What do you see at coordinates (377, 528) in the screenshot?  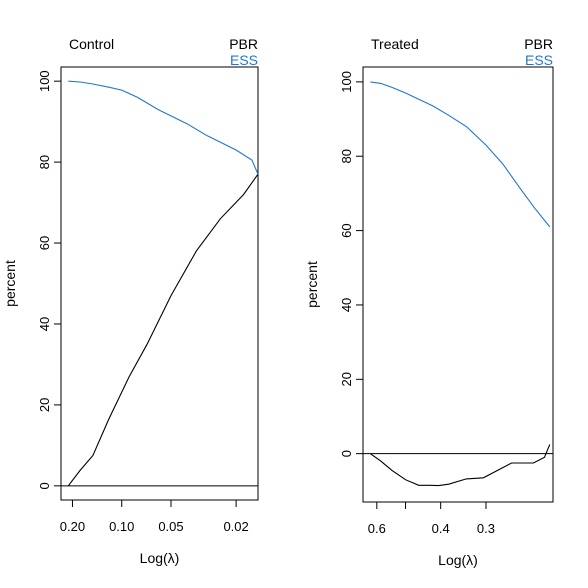 I see `x-tick-label: 0.6` at bounding box center [377, 528].